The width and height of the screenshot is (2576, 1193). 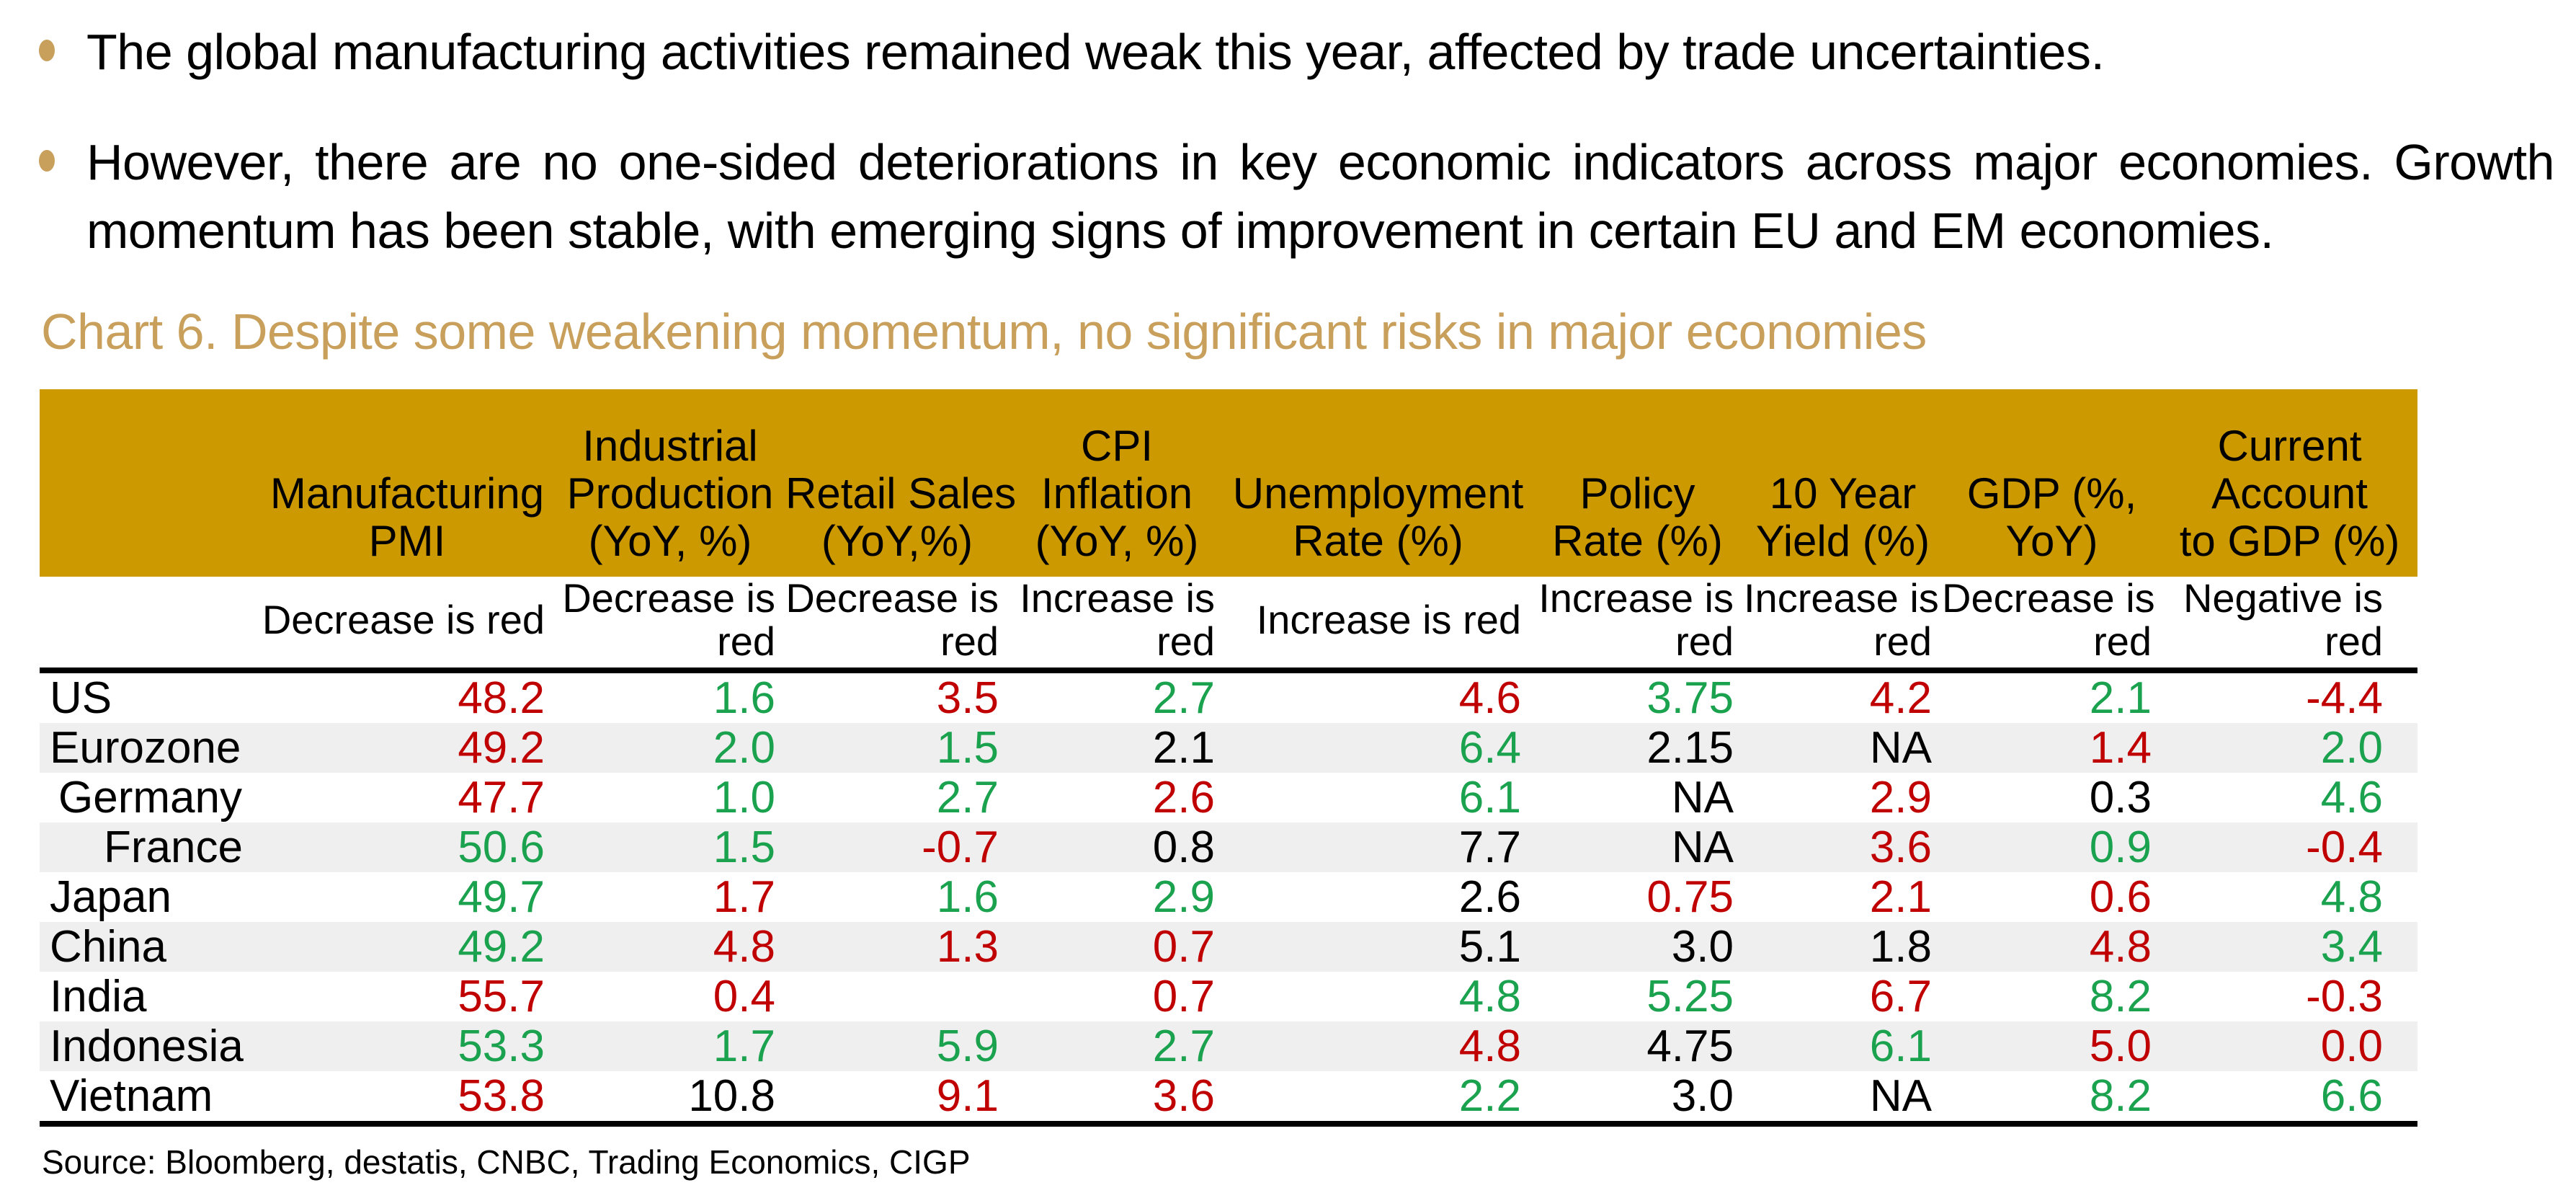 What do you see at coordinates (1228, 1046) in the screenshot?
I see `table-row: Indonesia 53.3 1.7 5.9 2.7 4.8 4.75 6.1 5.0 0.0` at bounding box center [1228, 1046].